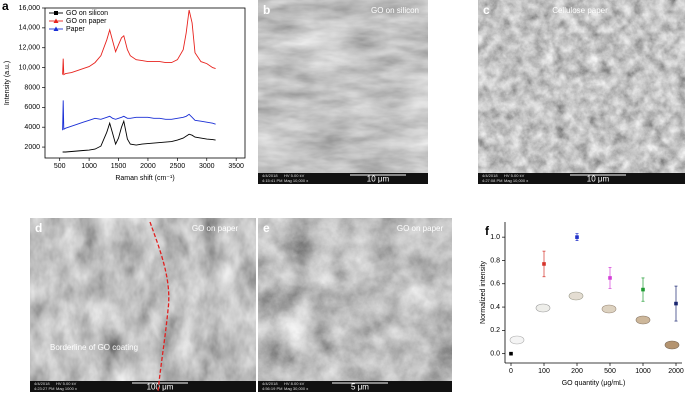 This screenshot has height=400, width=685. What do you see at coordinates (38, 228) in the screenshot?
I see `panel-label: d` at bounding box center [38, 228].